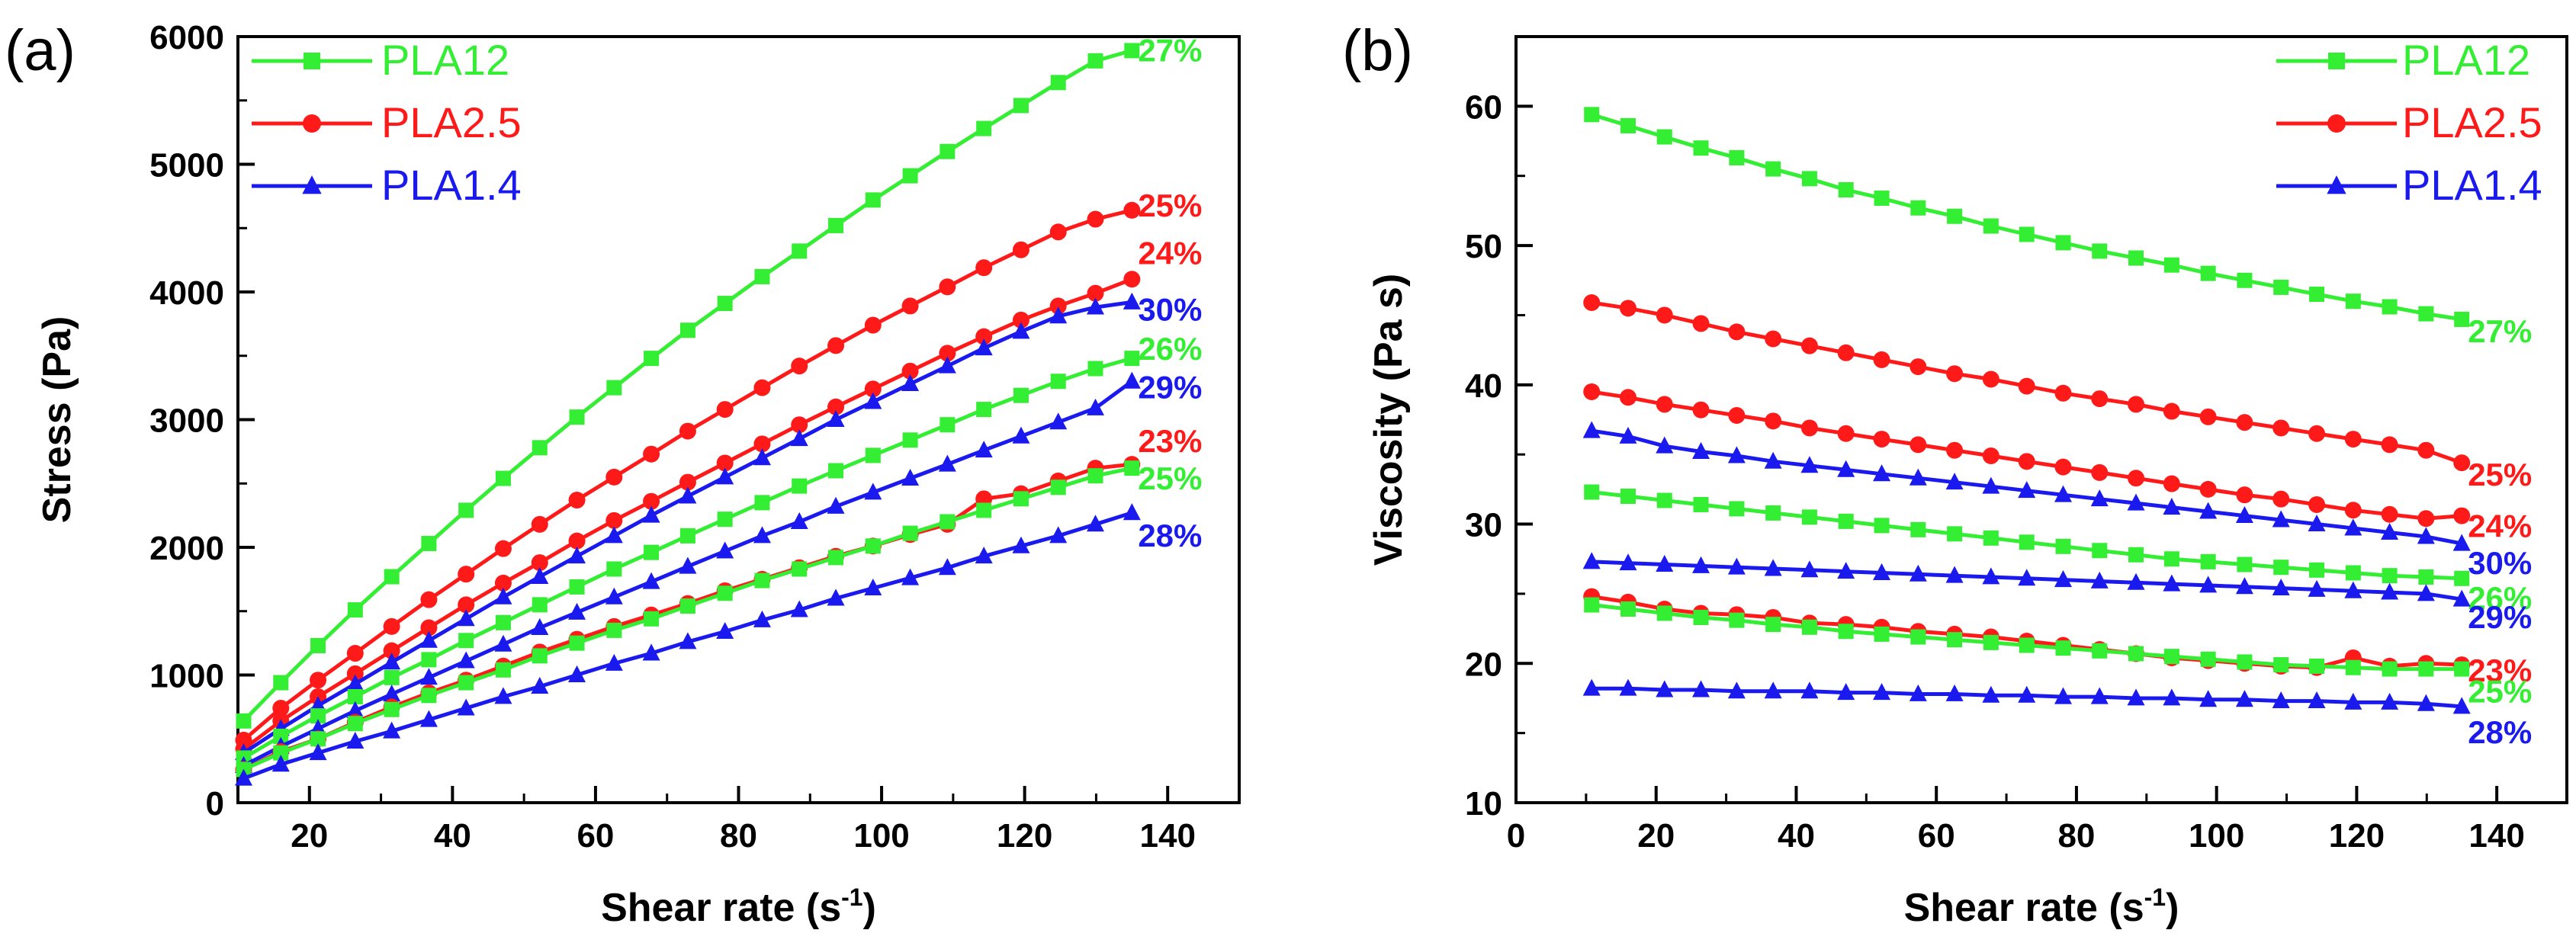  Describe the element at coordinates (1656, 836) in the screenshot. I see `x-tick-label: 20` at that location.